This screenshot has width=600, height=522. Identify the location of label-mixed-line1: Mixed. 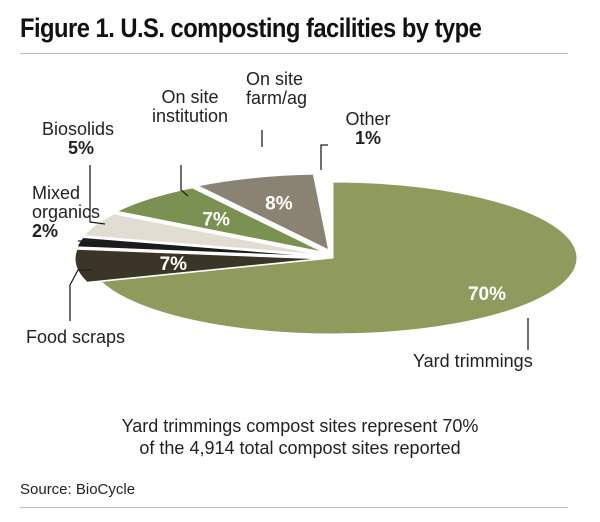
(56, 193).